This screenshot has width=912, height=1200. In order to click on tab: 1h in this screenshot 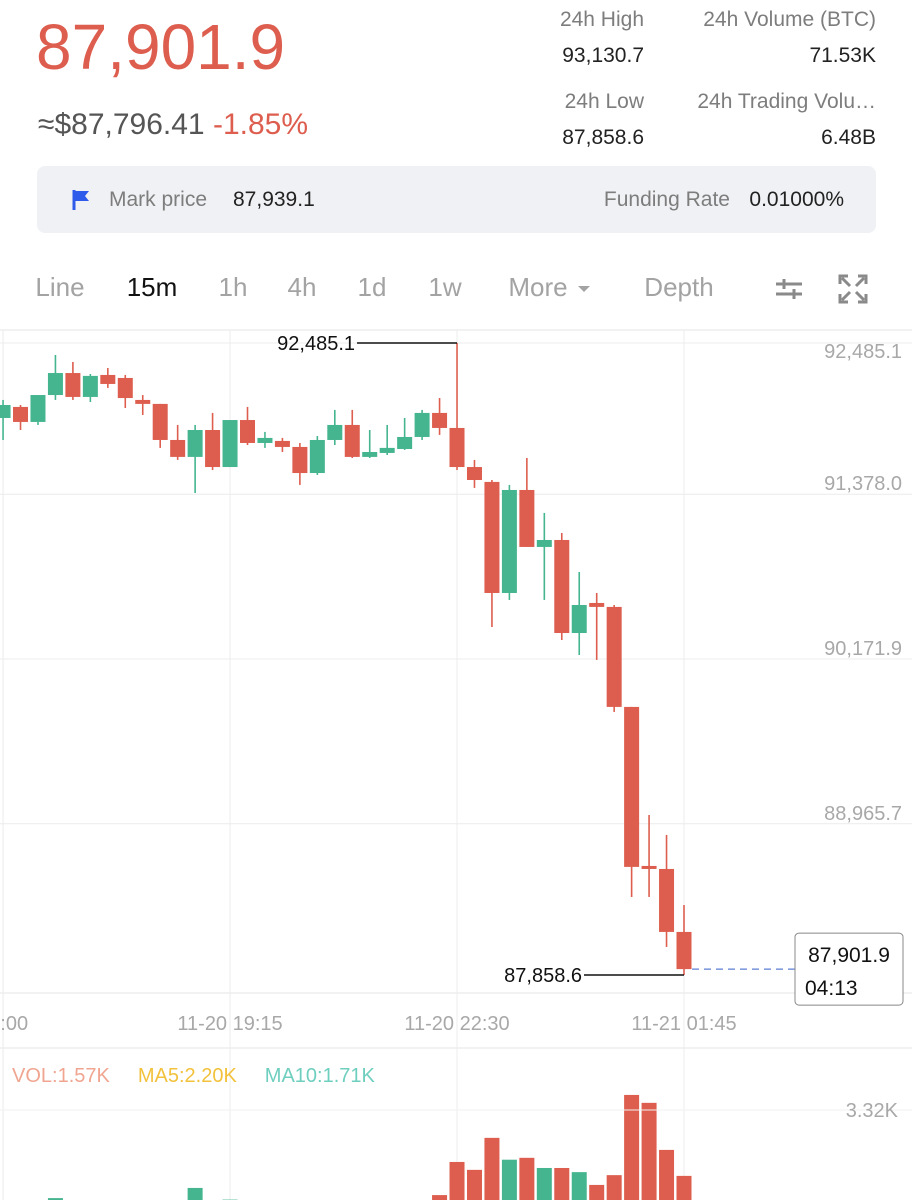, I will do `click(233, 287)`.